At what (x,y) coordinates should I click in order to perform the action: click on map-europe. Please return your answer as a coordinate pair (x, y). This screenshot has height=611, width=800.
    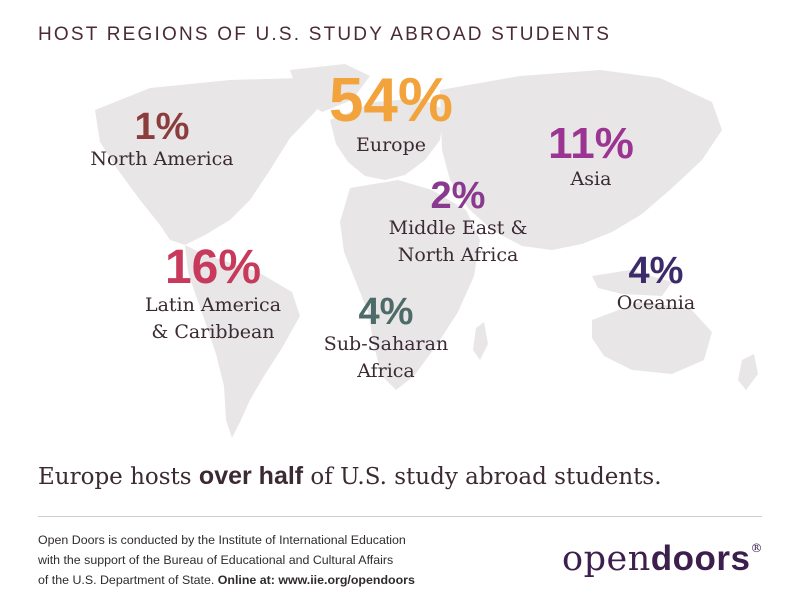
    Looking at the image, I should click on (387, 139).